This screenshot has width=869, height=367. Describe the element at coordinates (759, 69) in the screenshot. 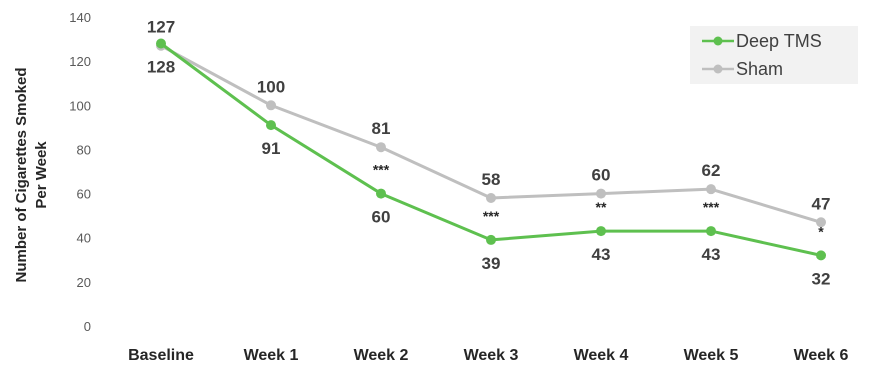

I see `legend-label-sham: Sham` at that location.